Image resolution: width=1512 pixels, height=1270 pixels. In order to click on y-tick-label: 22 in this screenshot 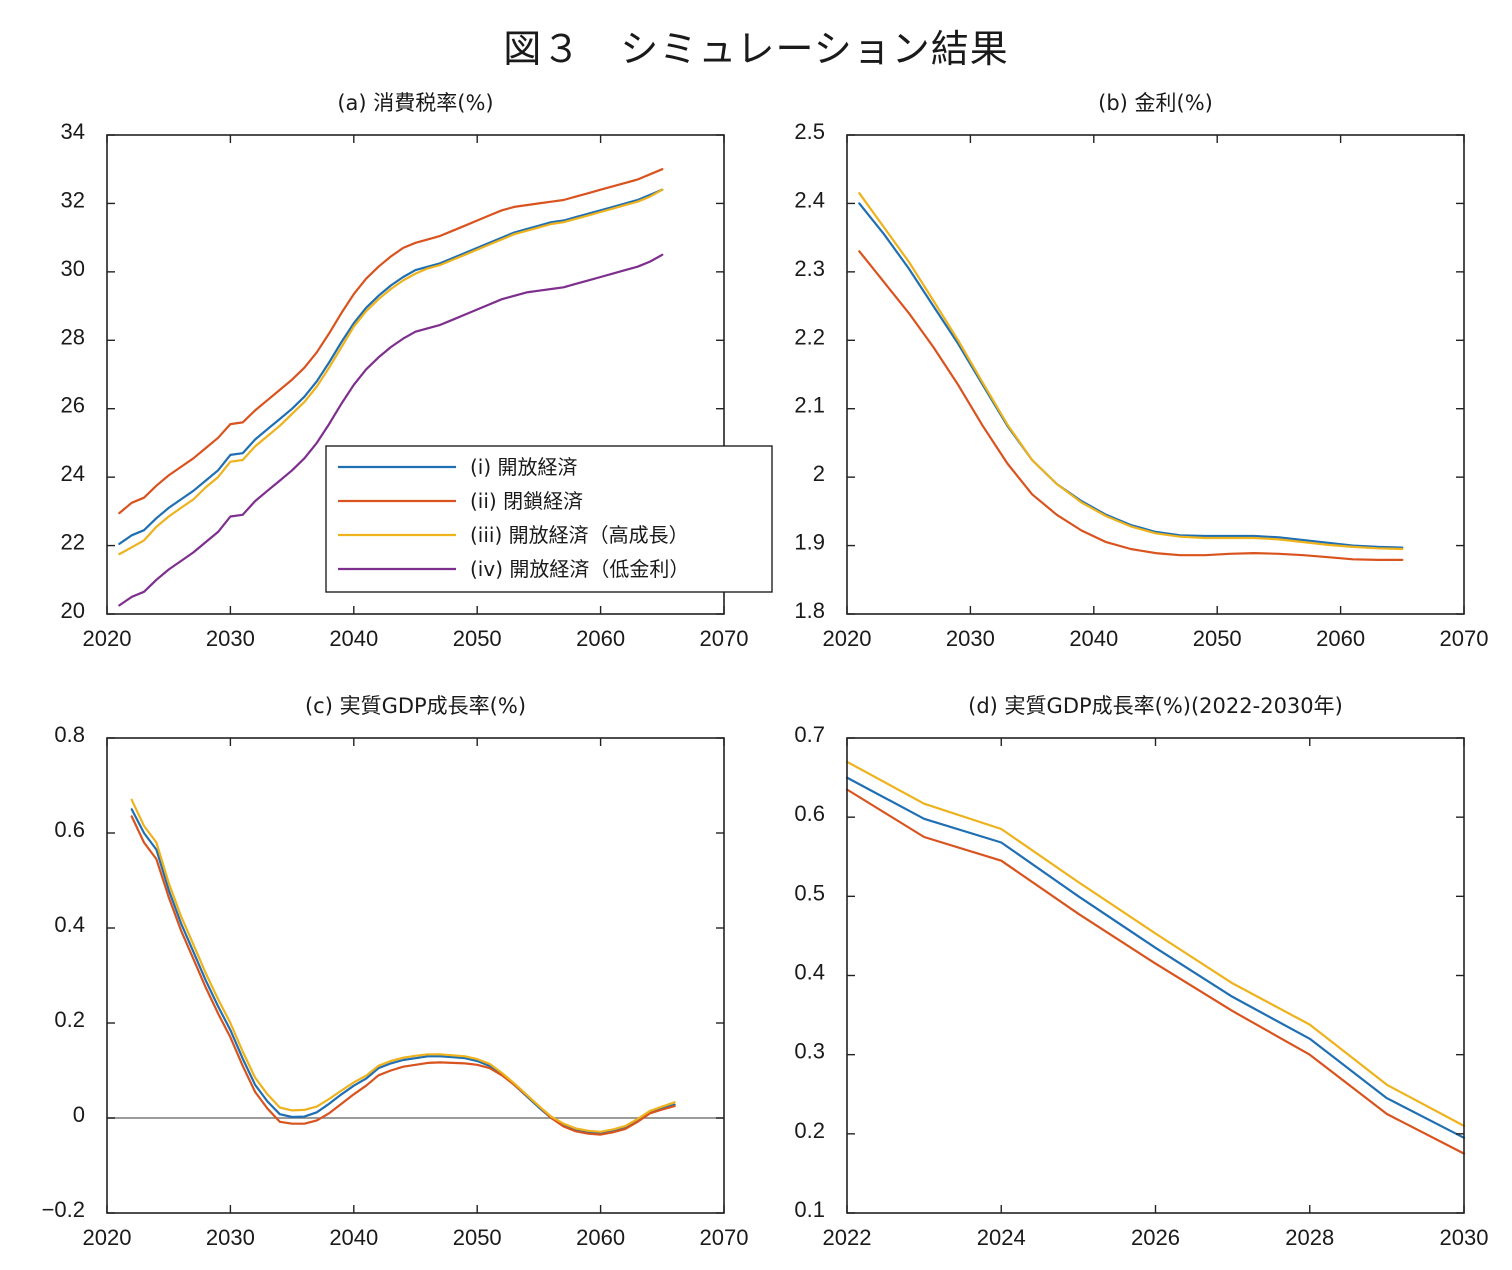, I will do `click(73, 542)`.